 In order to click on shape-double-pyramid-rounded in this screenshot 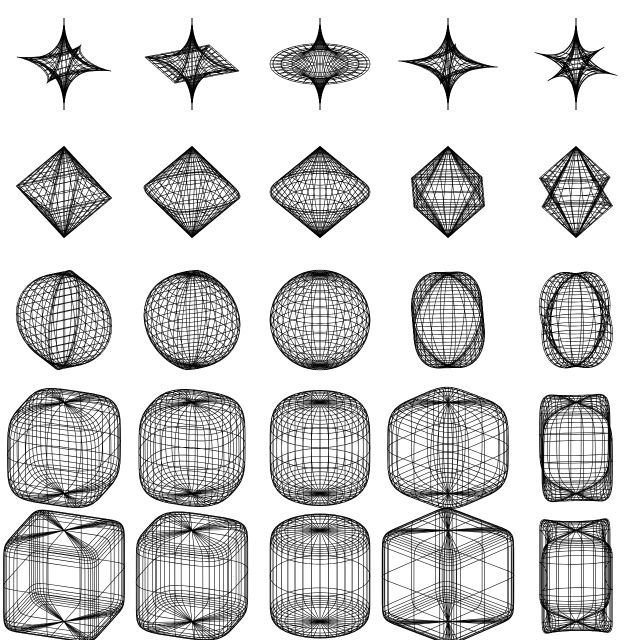, I will do `click(192, 192)`.